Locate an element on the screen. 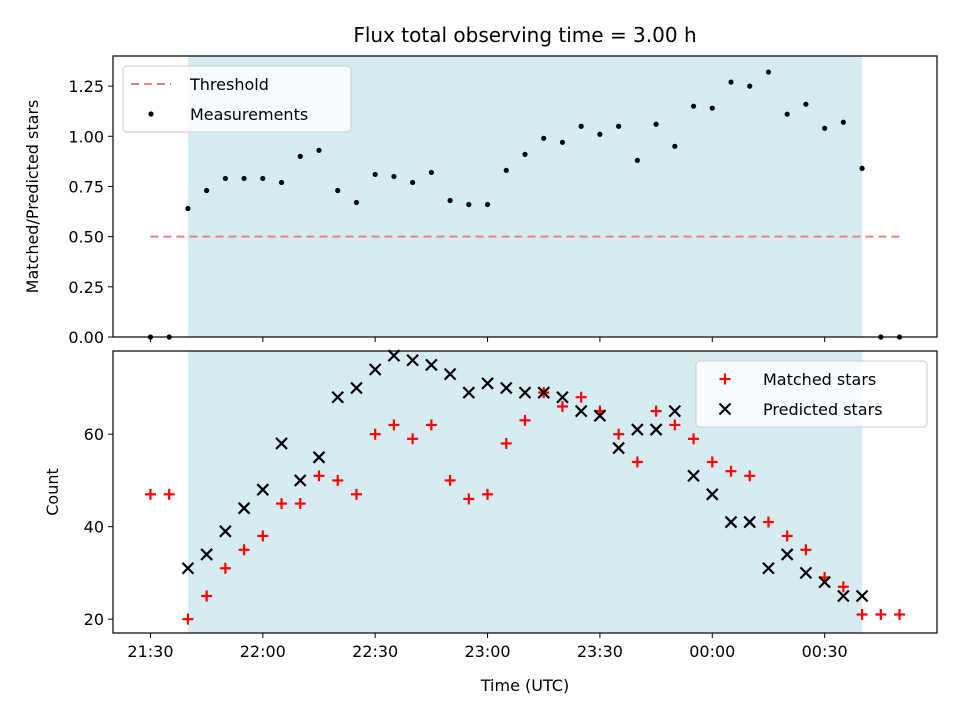 This screenshot has width=960, height=720. top-y-tick-label: 1.00 is located at coordinates (86, 136).